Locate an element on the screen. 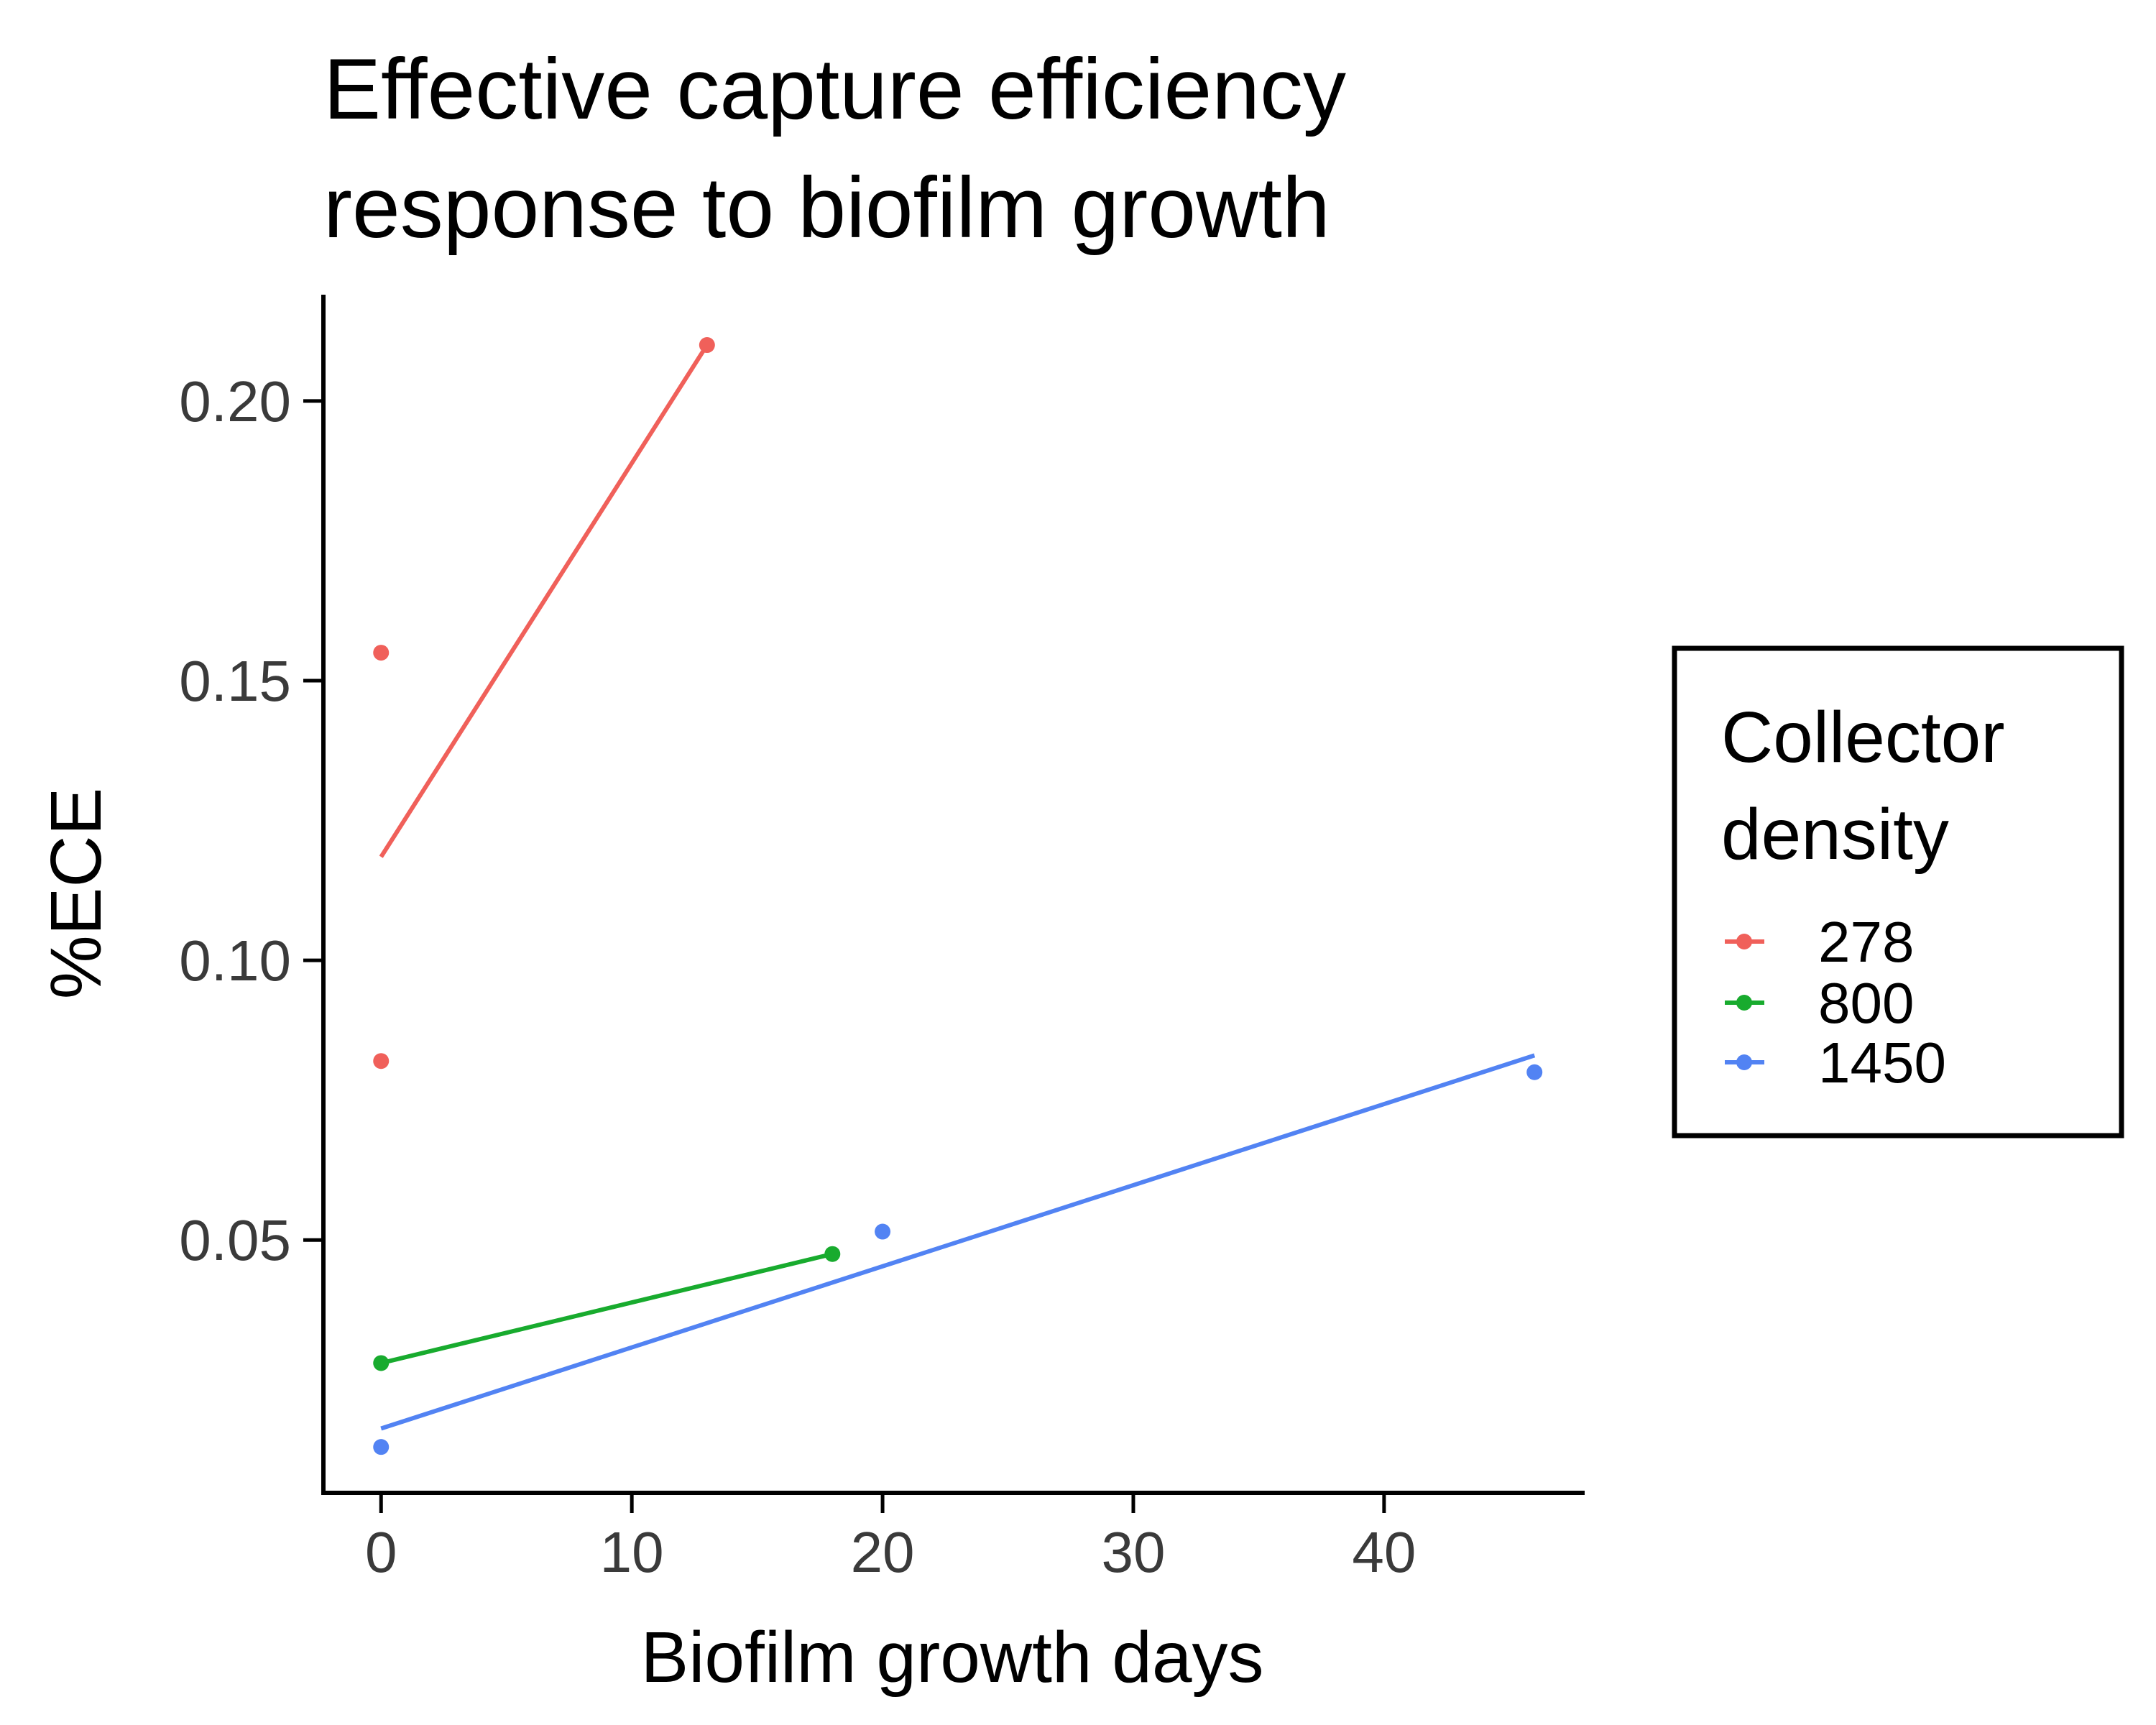 The width and height of the screenshot is (2156, 1725). y-tick-label: 0.15 is located at coordinates (235, 681).